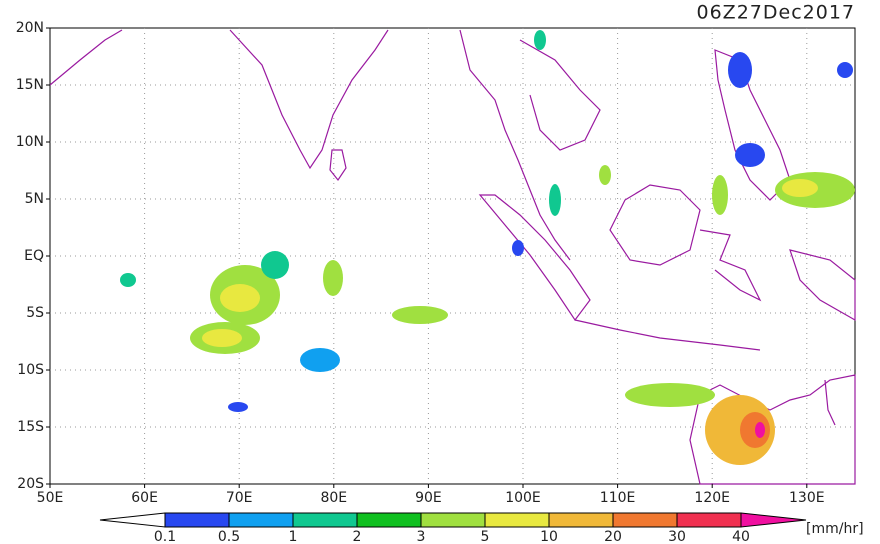  Describe the element at coordinates (485, 536) in the screenshot. I see `colorbar-label: 5` at that location.